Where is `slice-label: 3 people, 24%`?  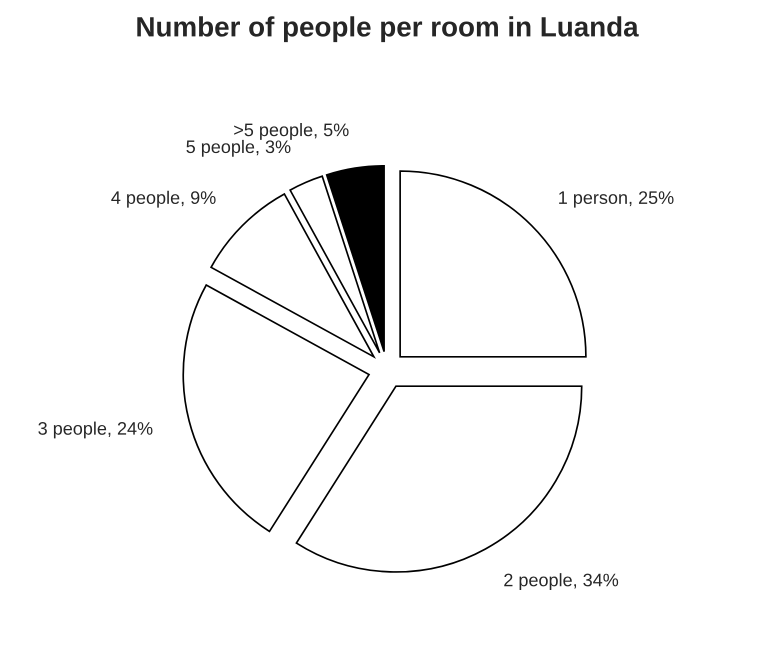 slice-label: 3 people, 24% is located at coordinates (95, 430).